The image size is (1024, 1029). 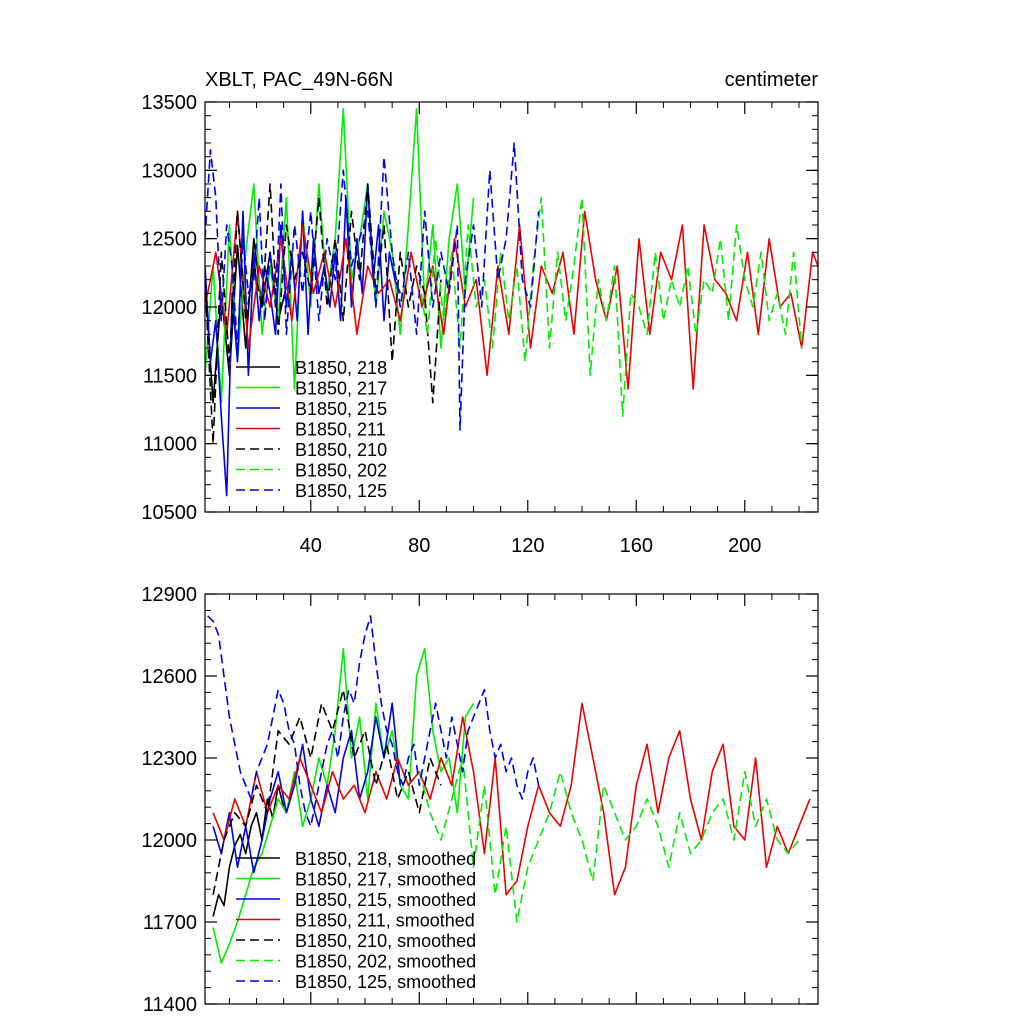 I want to click on x-tick-label: 80, so click(x=419, y=546).